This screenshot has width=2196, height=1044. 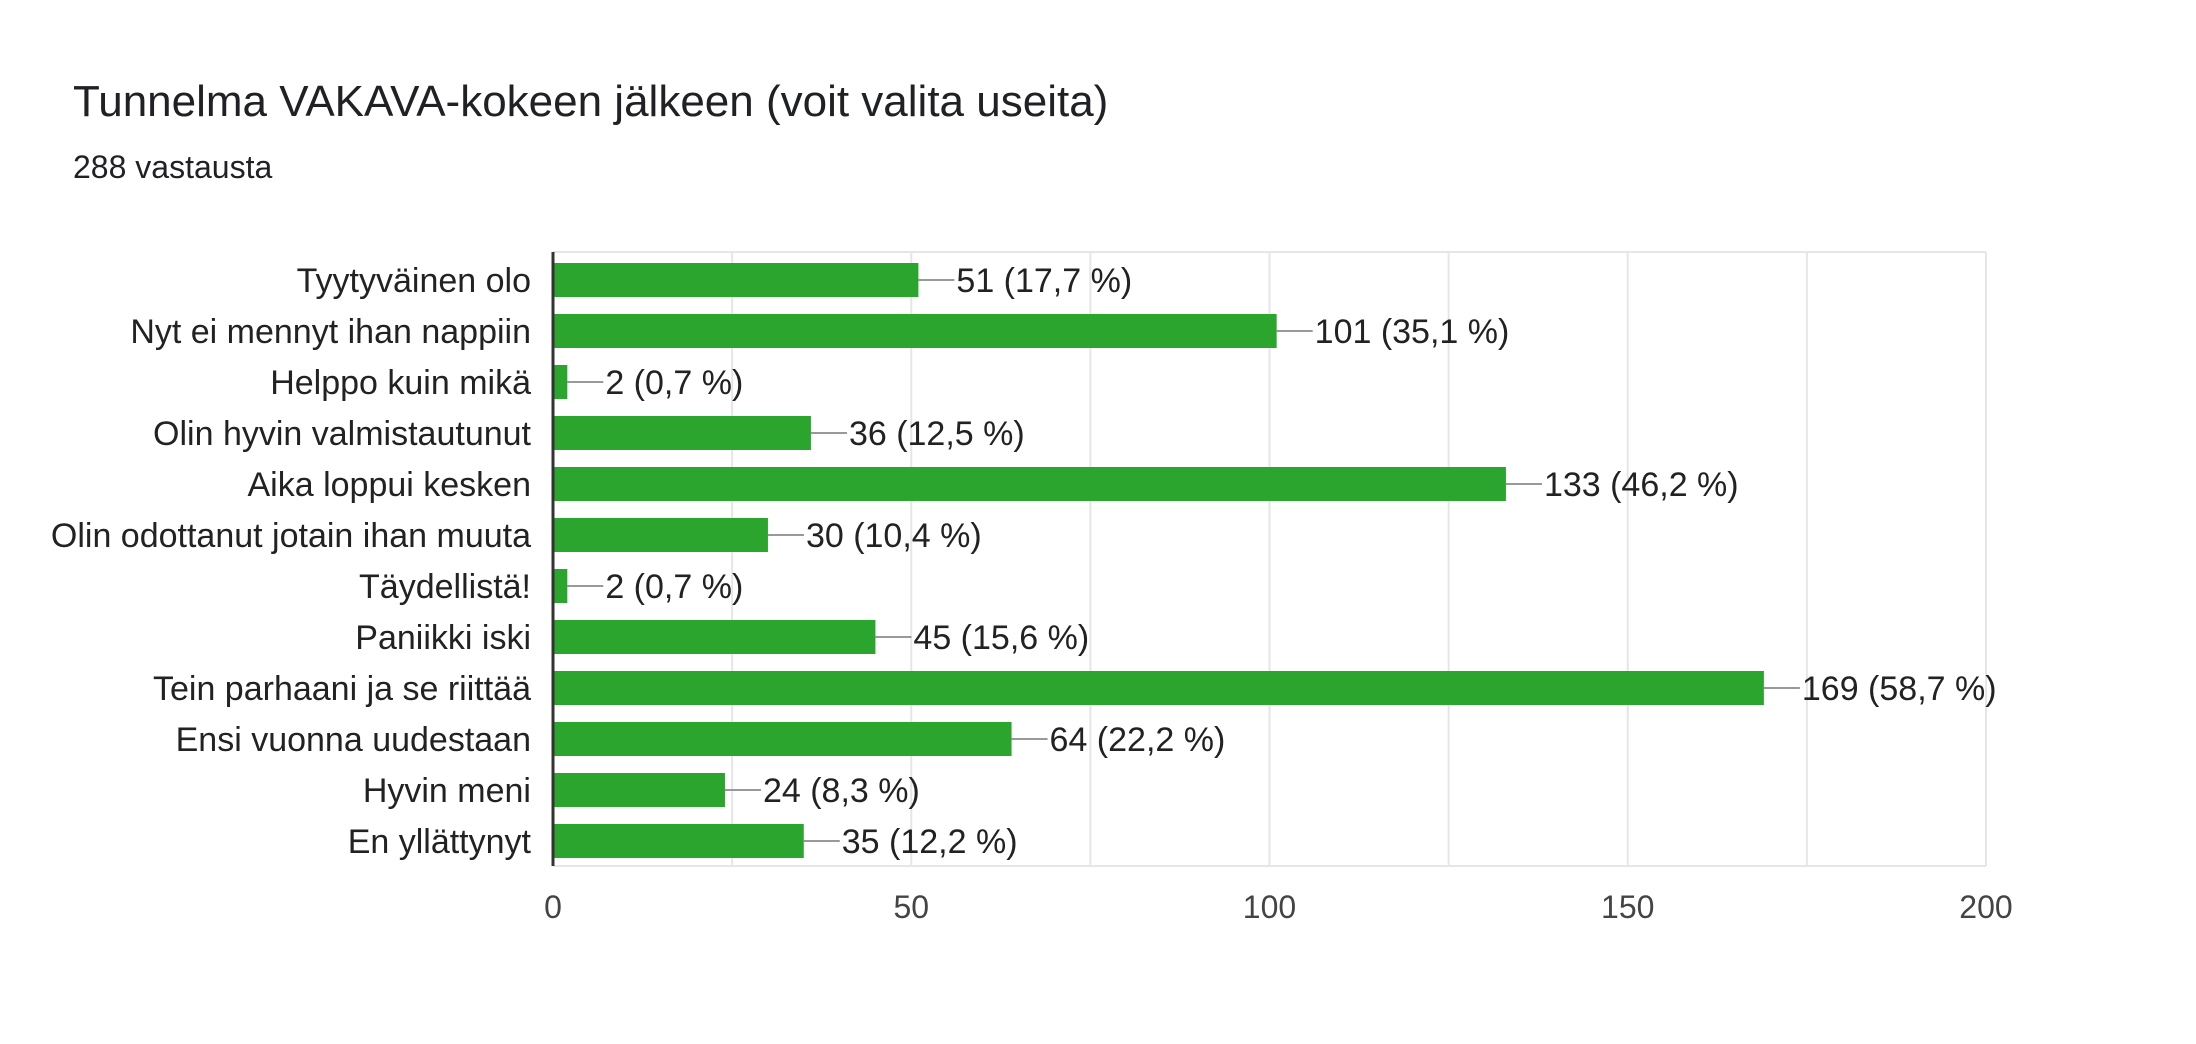 I want to click on x-tick-label: 200, so click(x=1985, y=907).